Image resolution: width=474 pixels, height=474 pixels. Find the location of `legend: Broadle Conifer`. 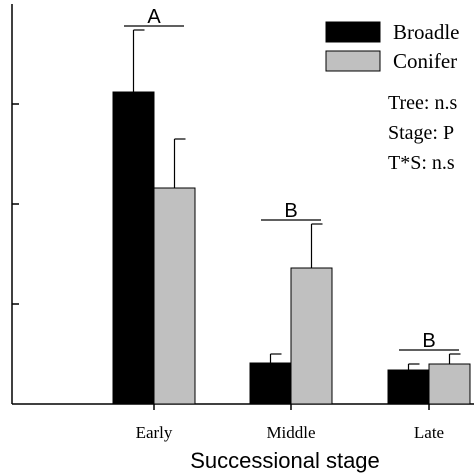

legend: Broadle Conifer is located at coordinates (392, 46).